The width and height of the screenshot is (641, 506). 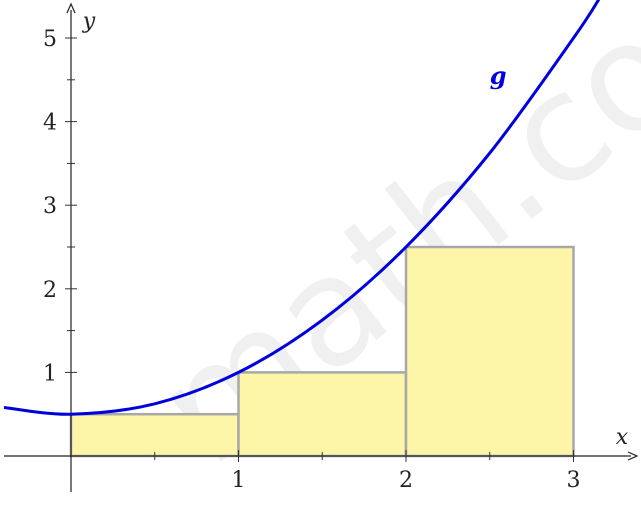 I want to click on y-tick-label-2: 2, so click(x=50, y=290).